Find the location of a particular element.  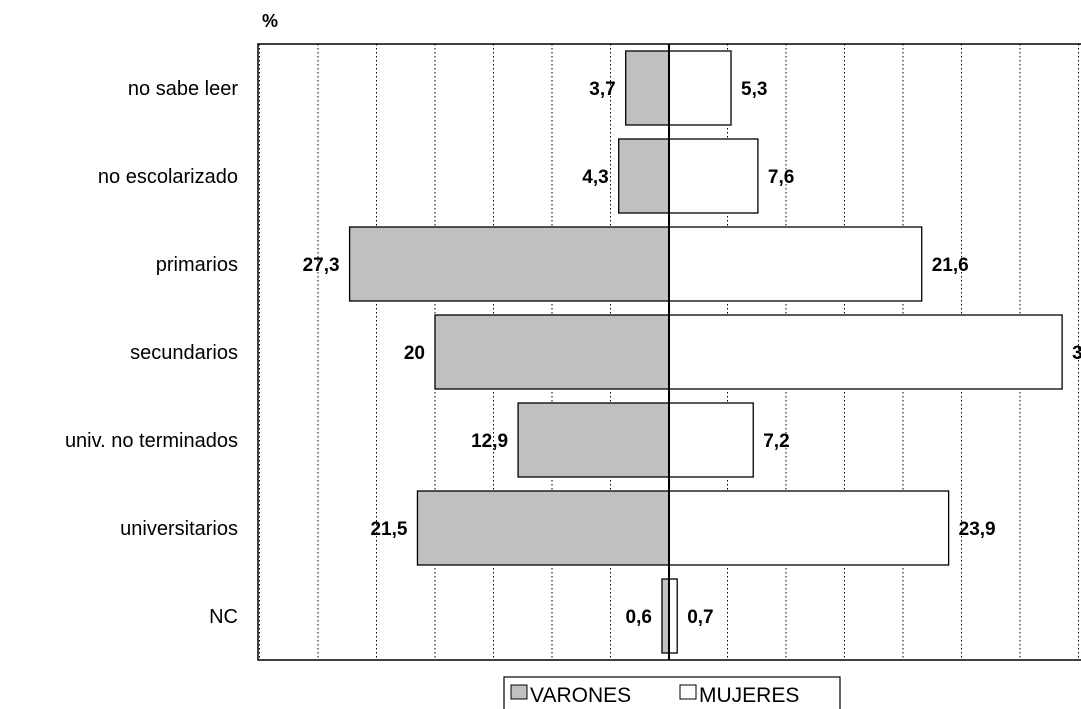

legend: VARONES MUJERES is located at coordinates (672, 692).